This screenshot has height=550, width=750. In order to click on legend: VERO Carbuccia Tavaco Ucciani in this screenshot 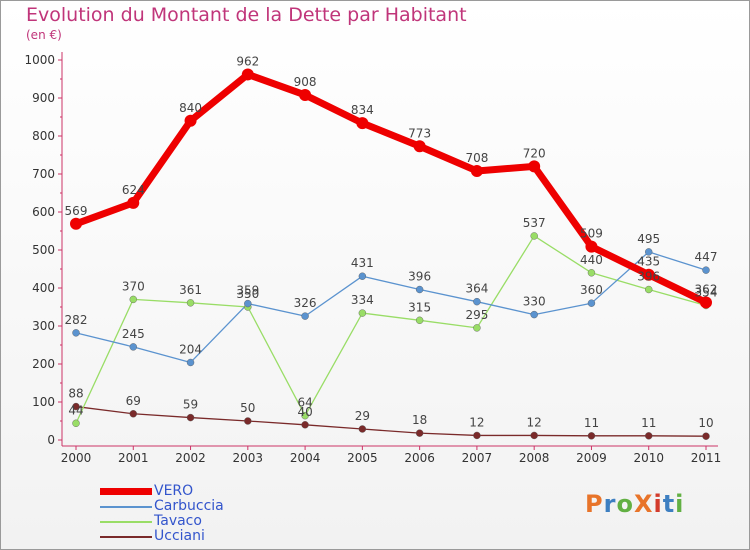, I will do `click(162, 514)`.